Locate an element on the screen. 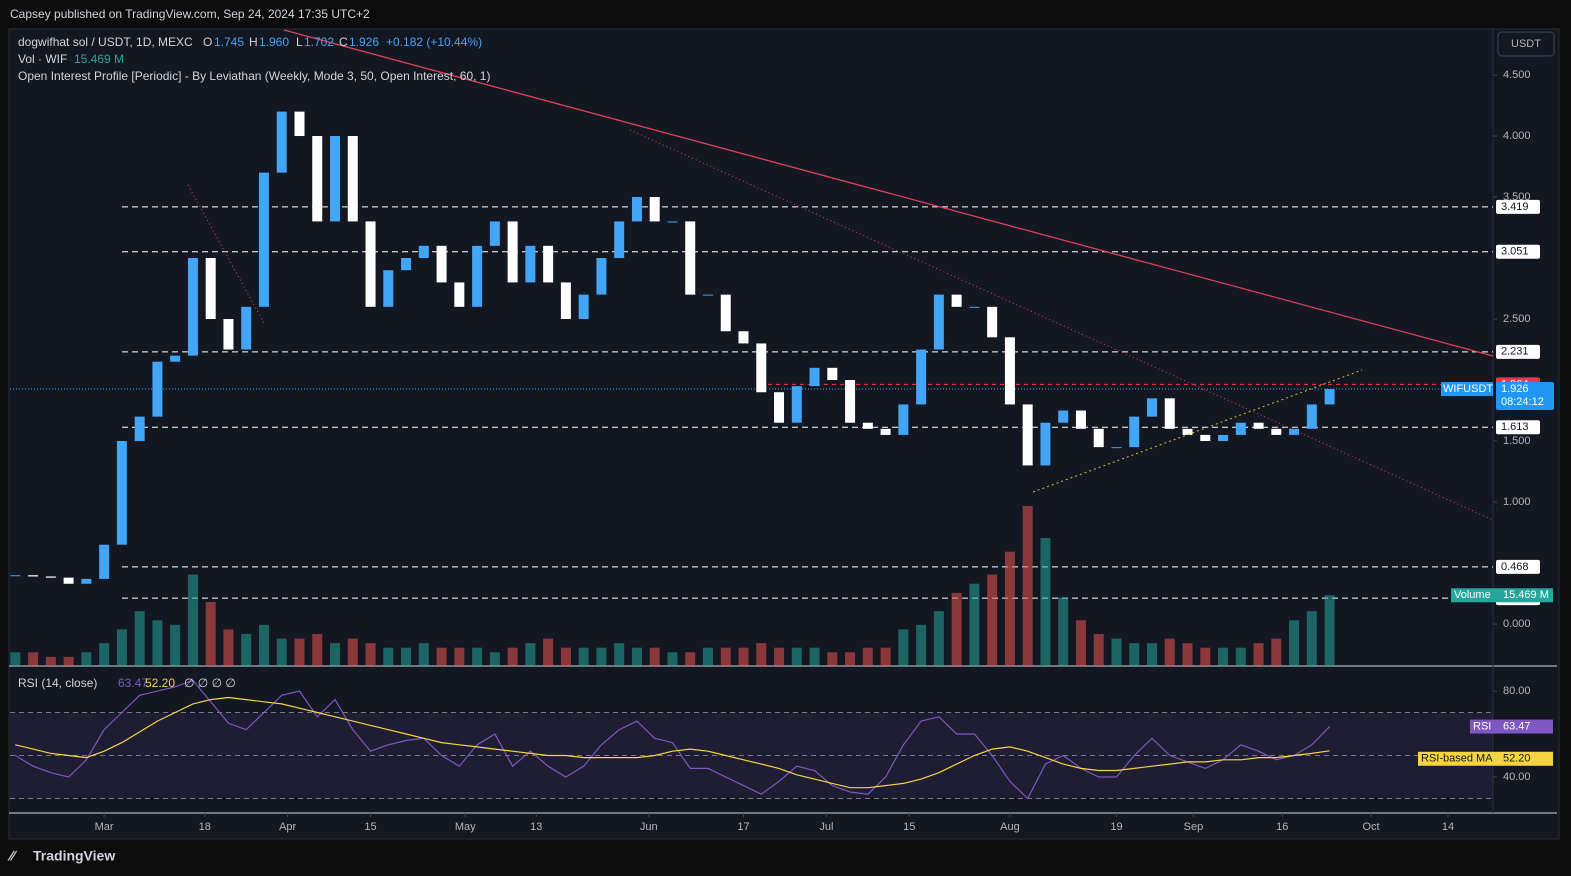 This screenshot has height=876, width=1571. rsi-value: 63.47 is located at coordinates (133, 683).